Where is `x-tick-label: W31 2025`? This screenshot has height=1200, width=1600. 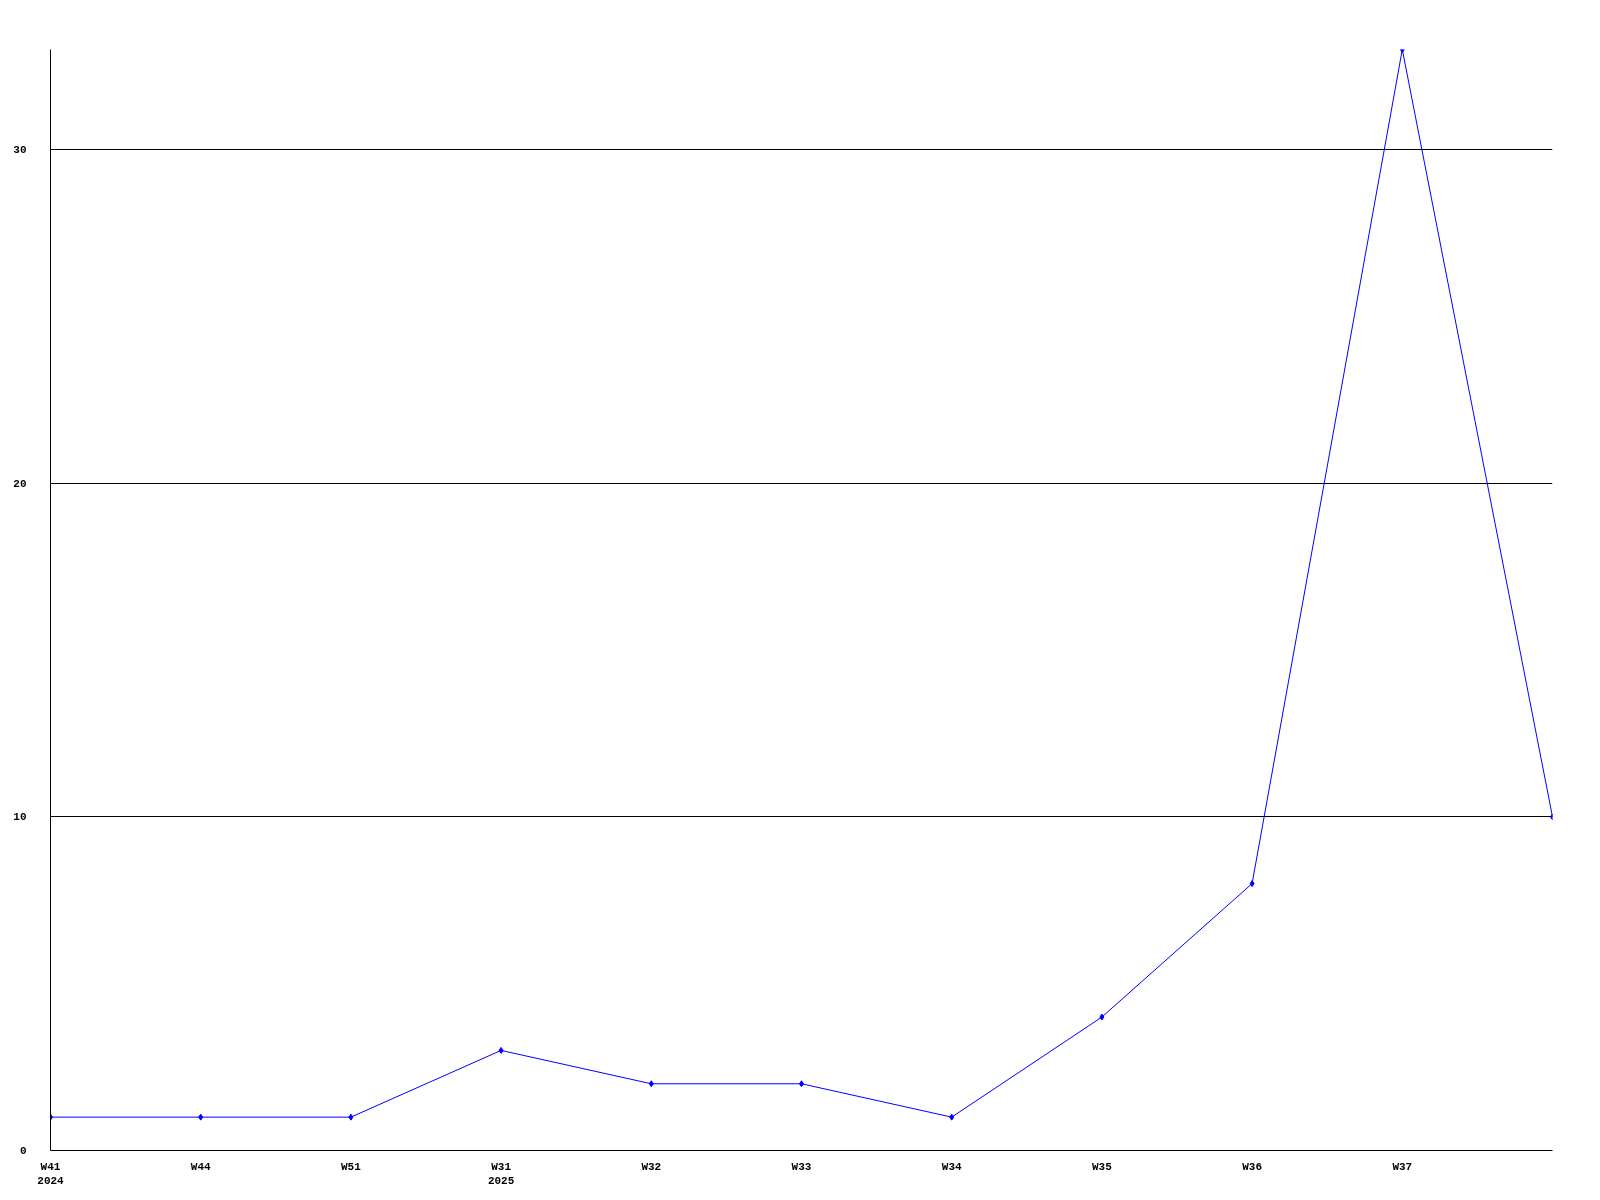 x-tick-label: W31 2025 is located at coordinates (501, 1173).